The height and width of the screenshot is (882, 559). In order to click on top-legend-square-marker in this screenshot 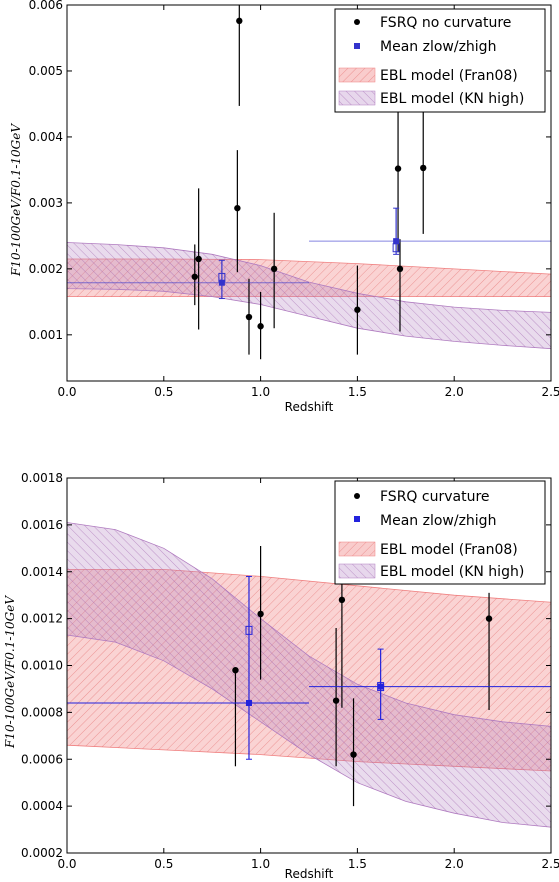, I will do `click(357, 46)`.